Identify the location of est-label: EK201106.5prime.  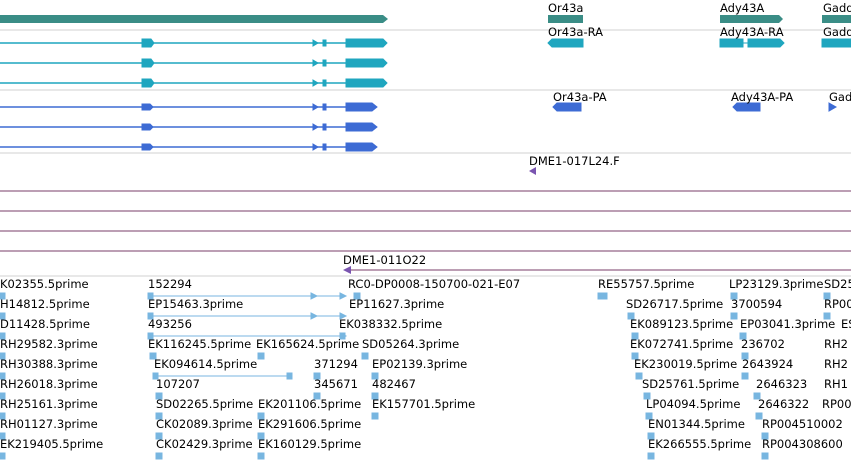
(310, 404).